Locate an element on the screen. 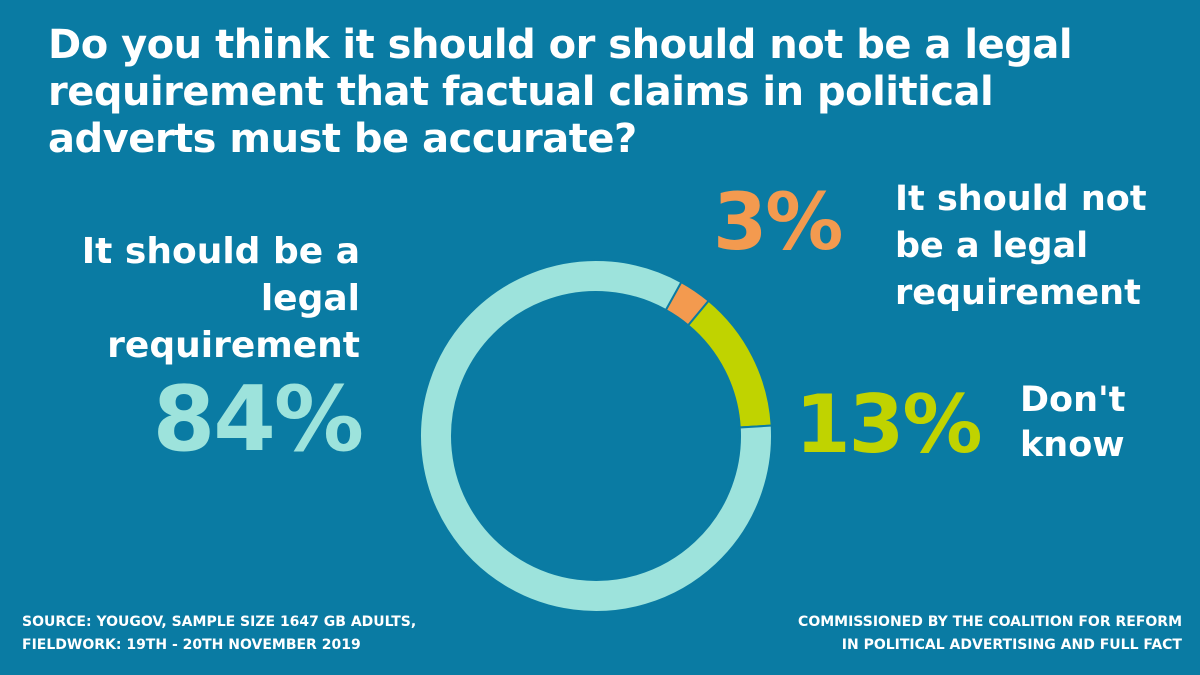 This screenshot has width=1200, height=675. slice-value-should-not: 3% is located at coordinates (778, 223).